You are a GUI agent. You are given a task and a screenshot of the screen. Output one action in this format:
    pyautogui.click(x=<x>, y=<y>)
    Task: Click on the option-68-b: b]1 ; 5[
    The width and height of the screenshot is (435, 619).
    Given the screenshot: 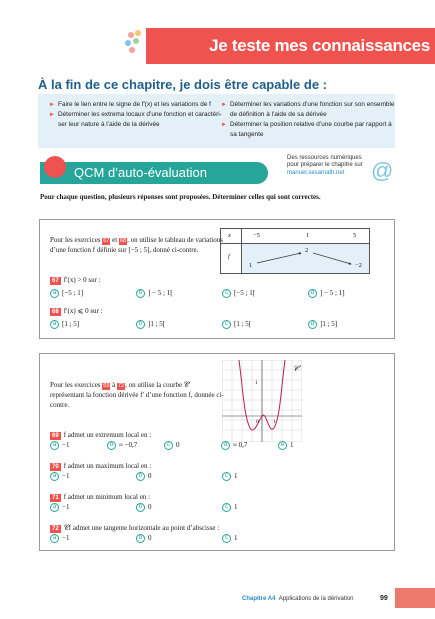 What is the action you would take?
    pyautogui.click(x=150, y=324)
    